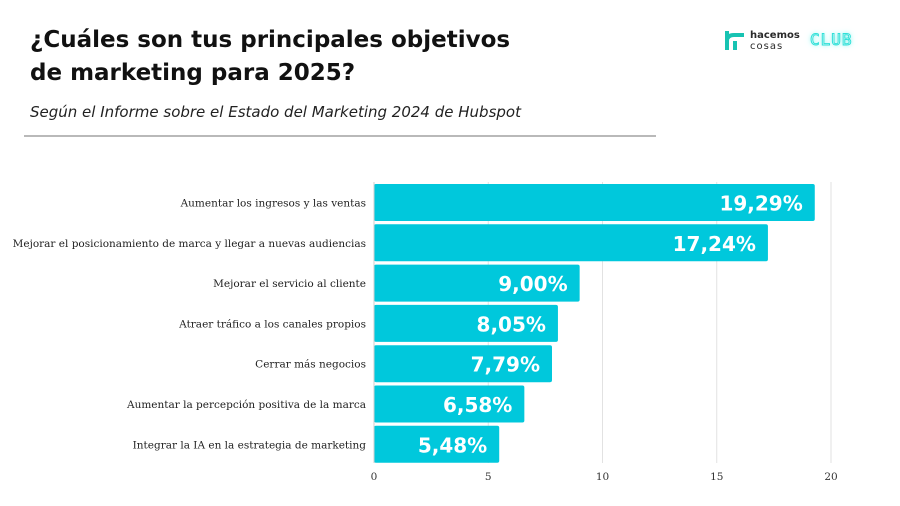 Image resolution: width=900 pixels, height=506 pixels. I want to click on x-tick-label: 5, so click(488, 477).